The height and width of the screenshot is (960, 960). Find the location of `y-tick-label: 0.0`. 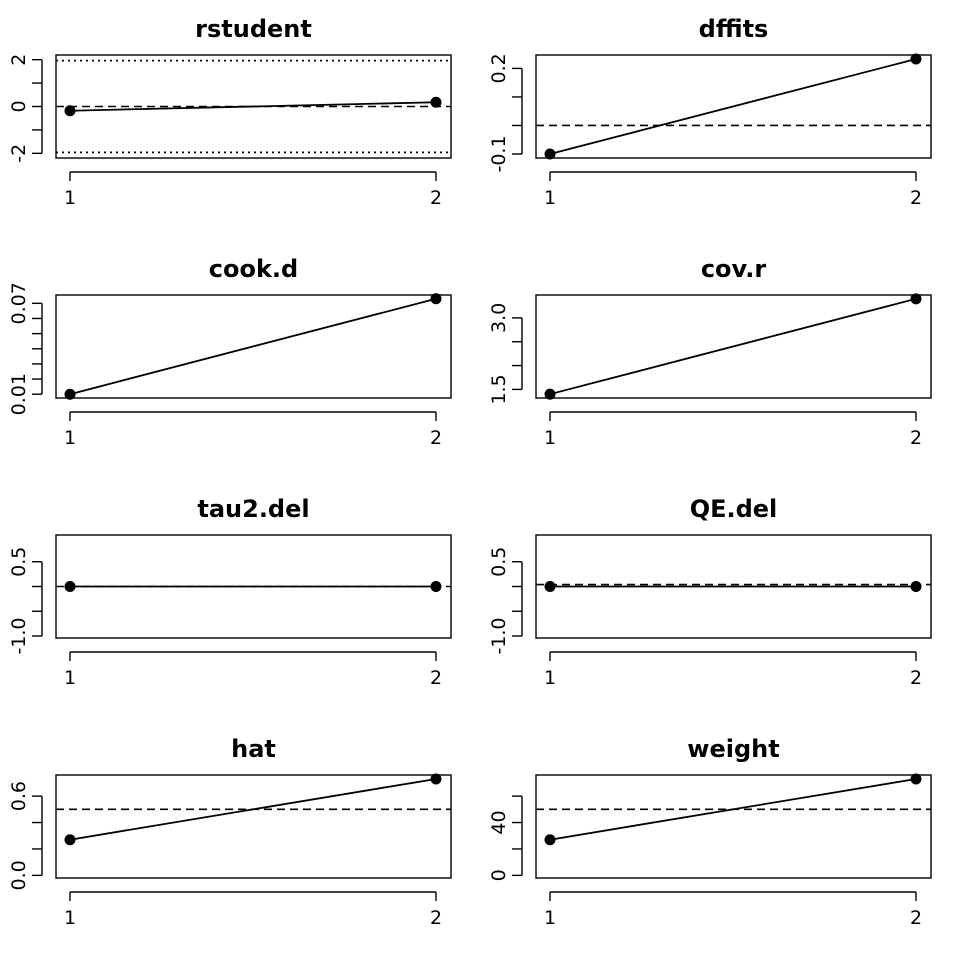

y-tick-label: 0.0 is located at coordinates (19, 875).